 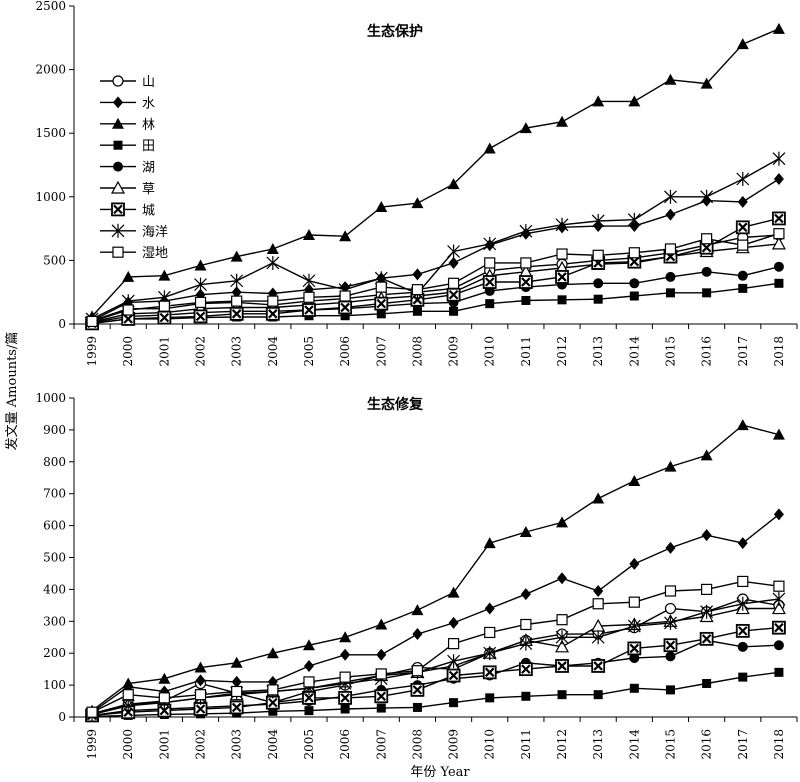 What do you see at coordinates (127, 146) in the screenshot?
I see `legend-item: 田` at bounding box center [127, 146].